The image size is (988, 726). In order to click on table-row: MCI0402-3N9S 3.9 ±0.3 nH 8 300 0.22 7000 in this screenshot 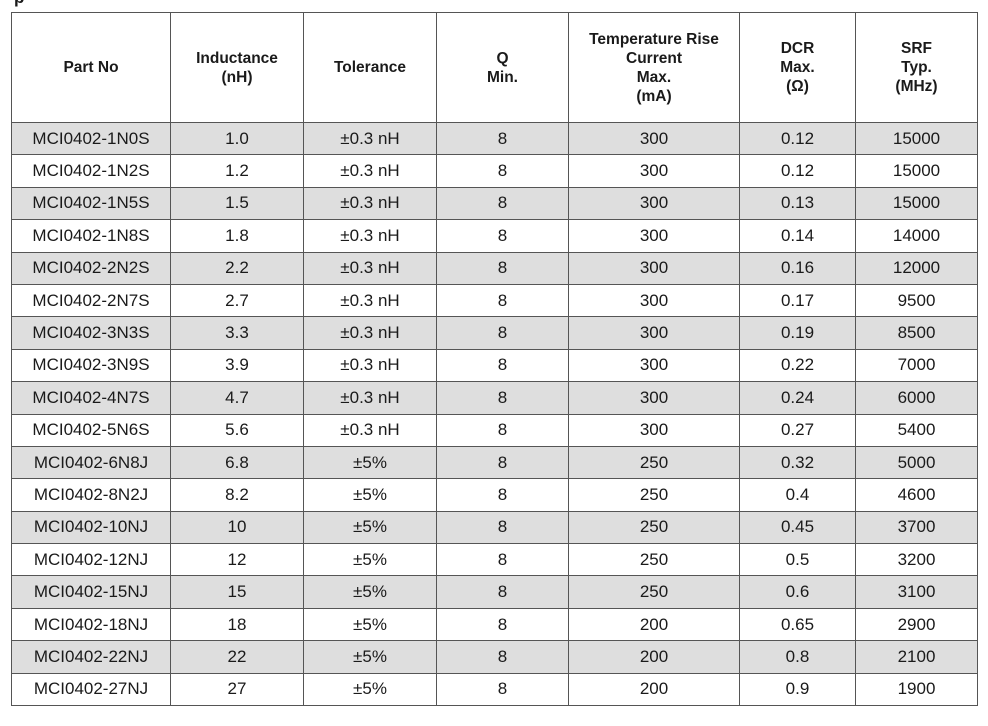, I will do `click(494, 365)`.